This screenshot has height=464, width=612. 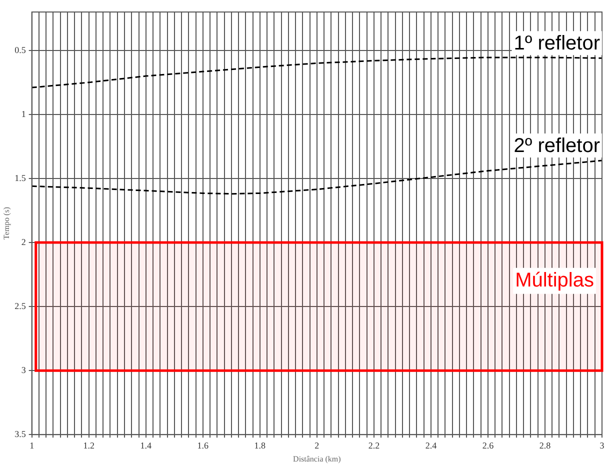 What do you see at coordinates (557, 146) in the screenshot?
I see `series-label: 2º refletor` at bounding box center [557, 146].